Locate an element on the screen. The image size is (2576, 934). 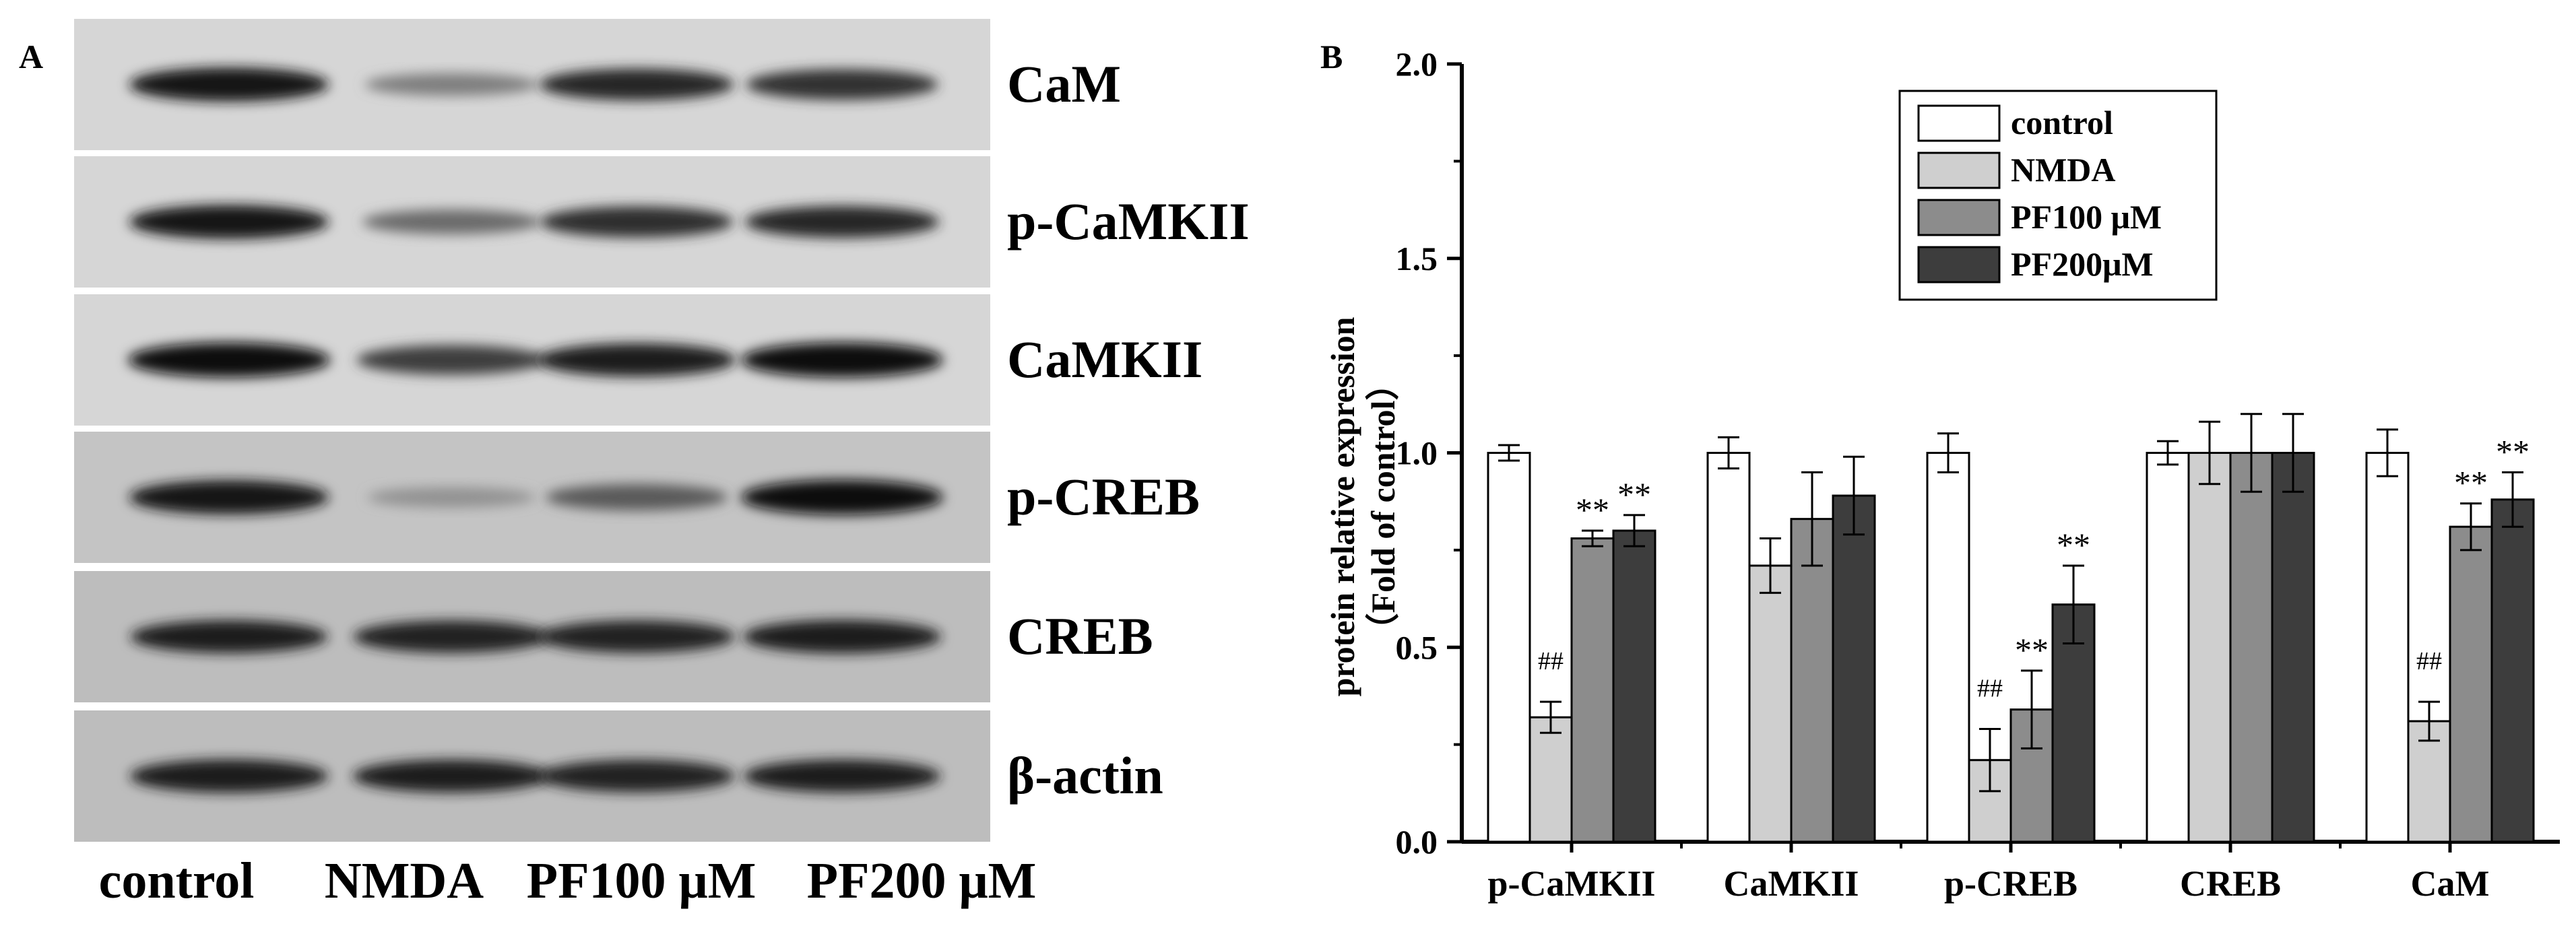
x-category-label: CaM is located at coordinates (2450, 883).